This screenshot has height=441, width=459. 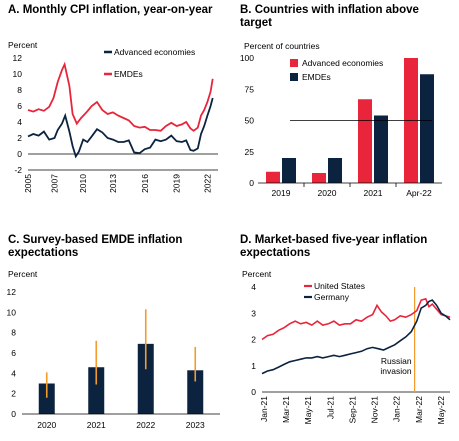 What do you see at coordinates (253, 366) in the screenshot?
I see `y-tick-label: 1` at bounding box center [253, 366].